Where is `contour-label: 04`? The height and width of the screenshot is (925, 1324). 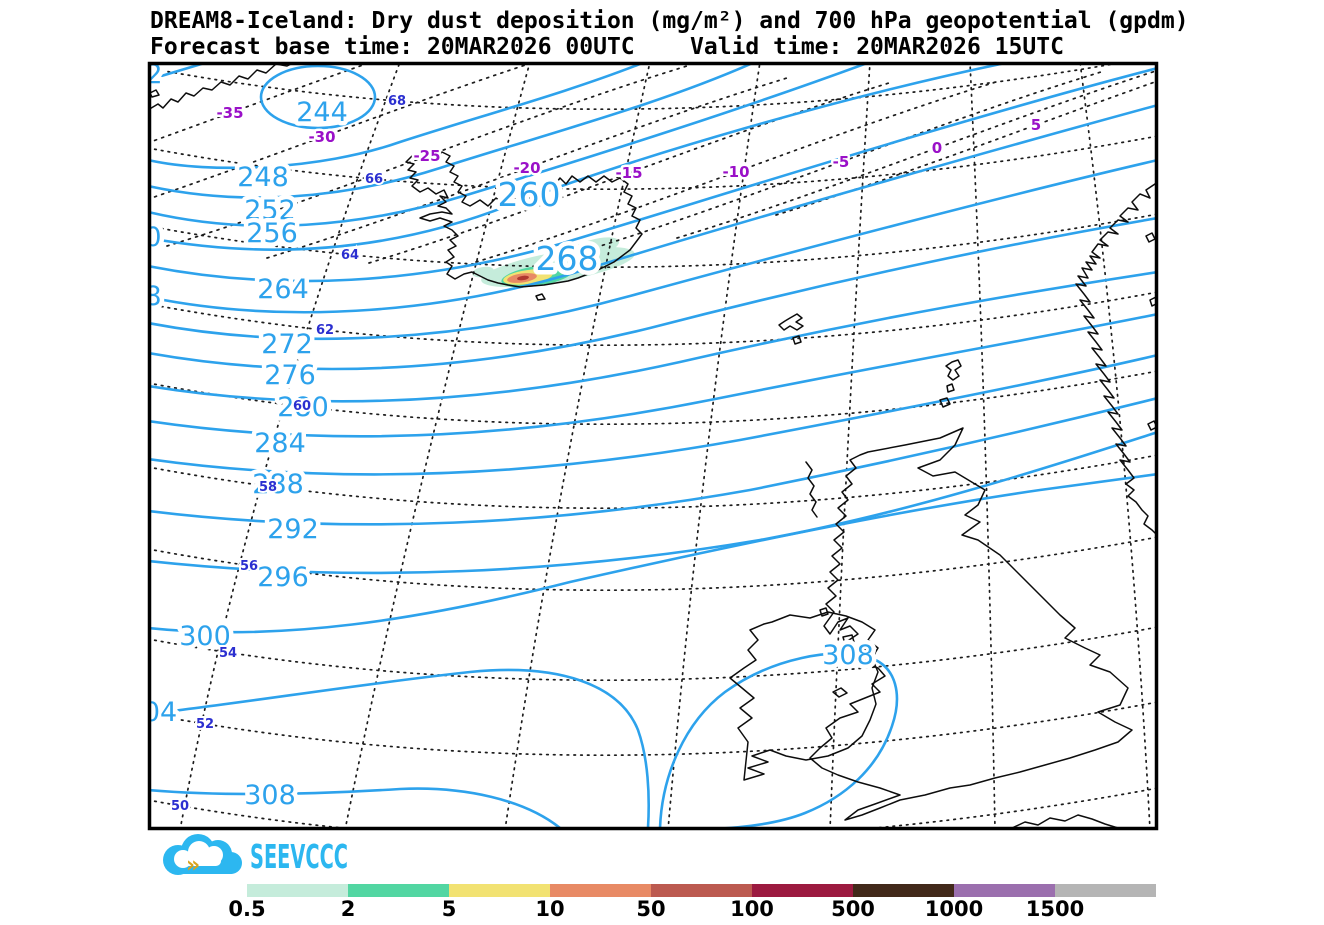 contour-label: 04 is located at coordinates (160, 712).